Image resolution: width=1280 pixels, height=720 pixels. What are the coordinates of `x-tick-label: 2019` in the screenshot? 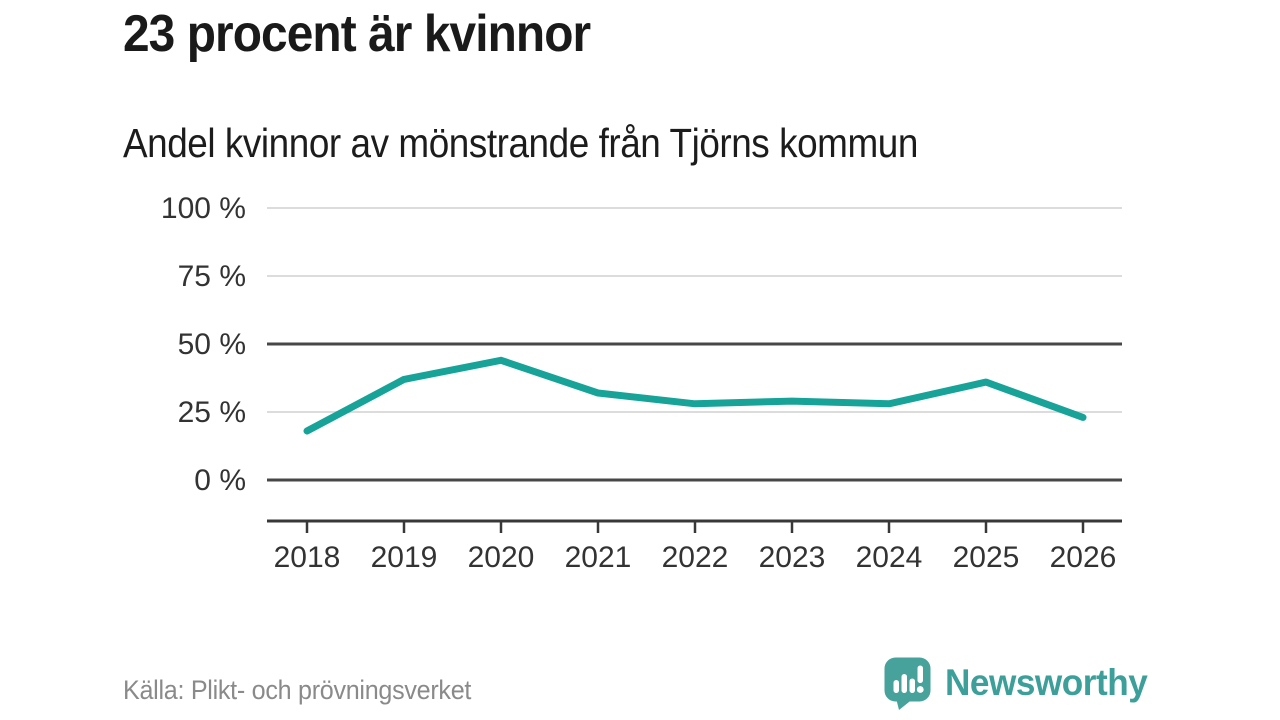 It's located at (404, 557).